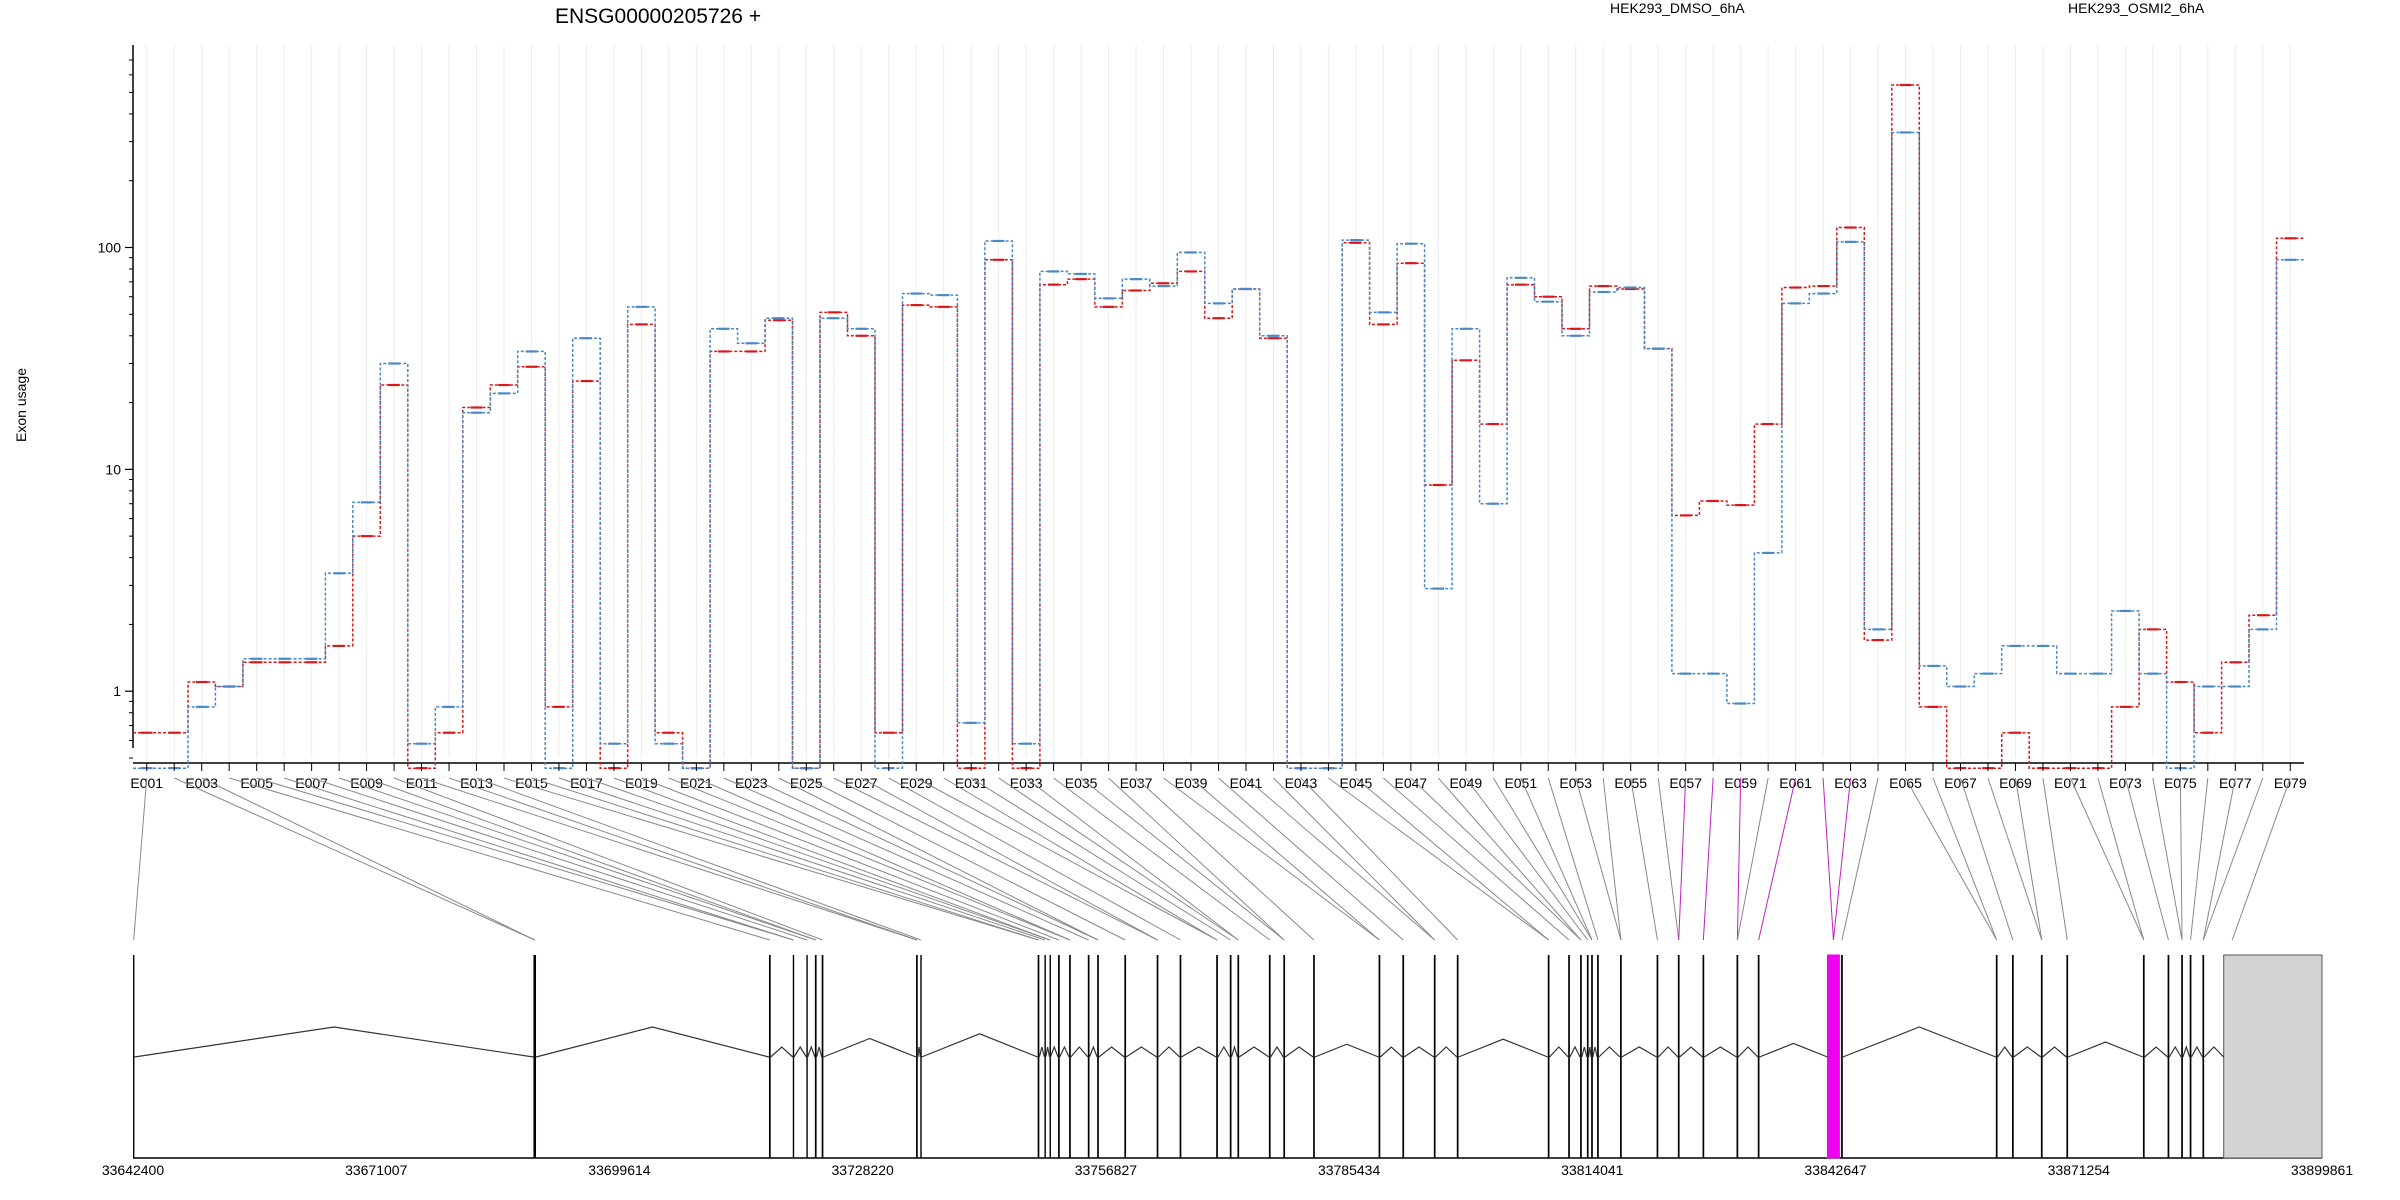 Image resolution: width=2400 pixels, height=1200 pixels. I want to click on x-tick-label: E065, so click(1905, 783).